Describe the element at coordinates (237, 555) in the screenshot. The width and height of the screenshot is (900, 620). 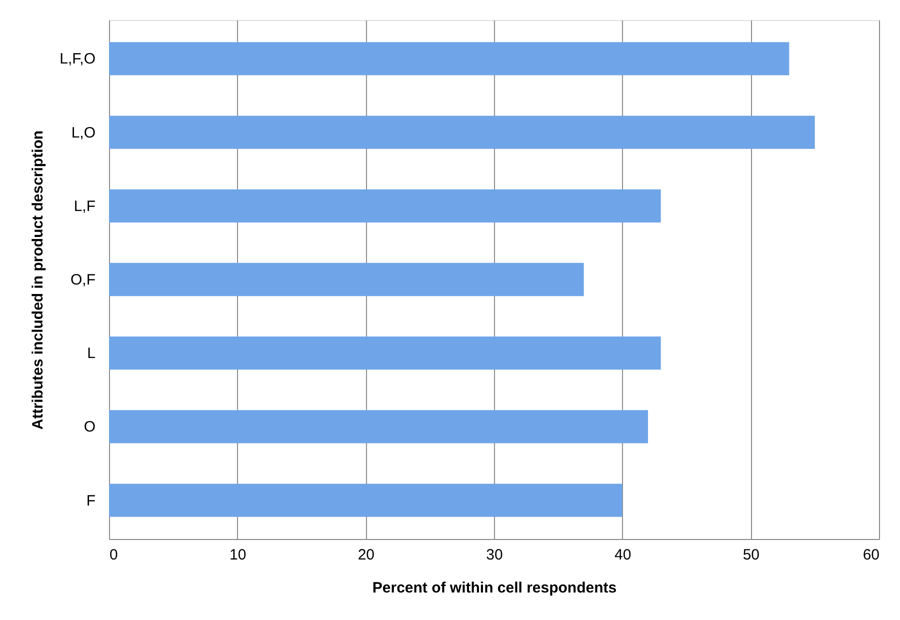
I see `x-tick-label: 10` at that location.